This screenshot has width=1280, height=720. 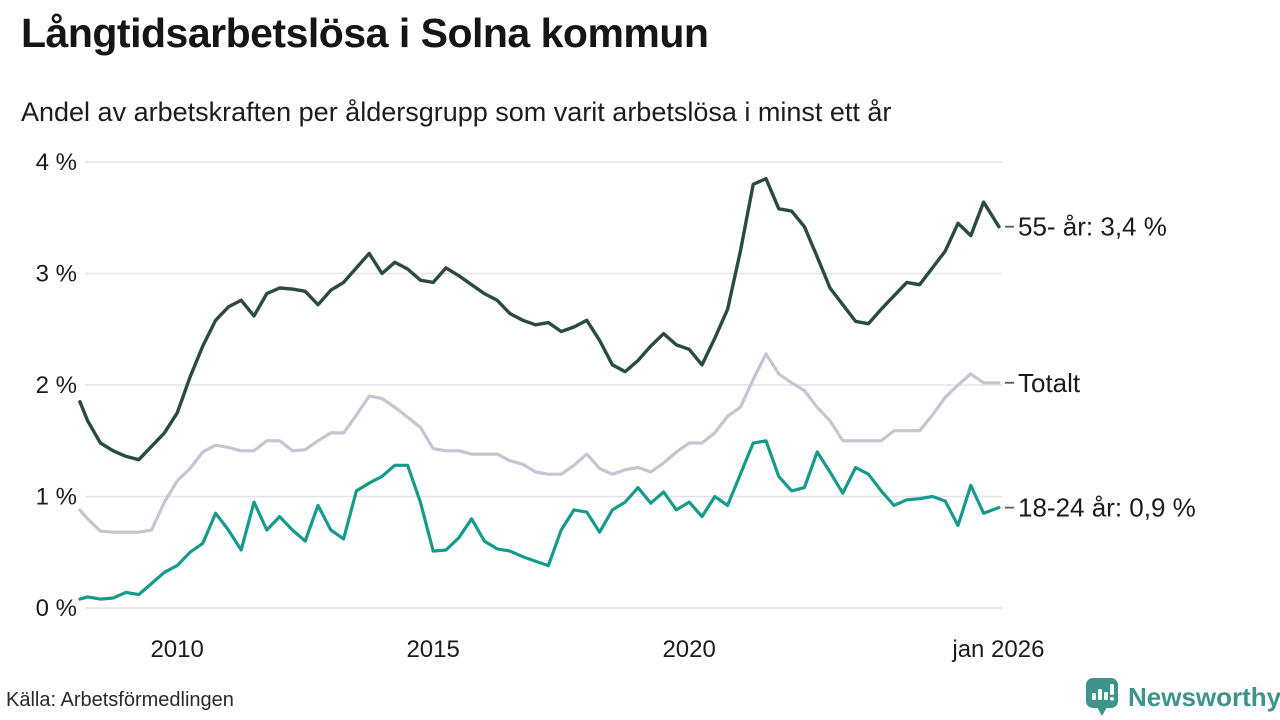 What do you see at coordinates (56, 274) in the screenshot?
I see `y-tick-label: 3 %` at bounding box center [56, 274].